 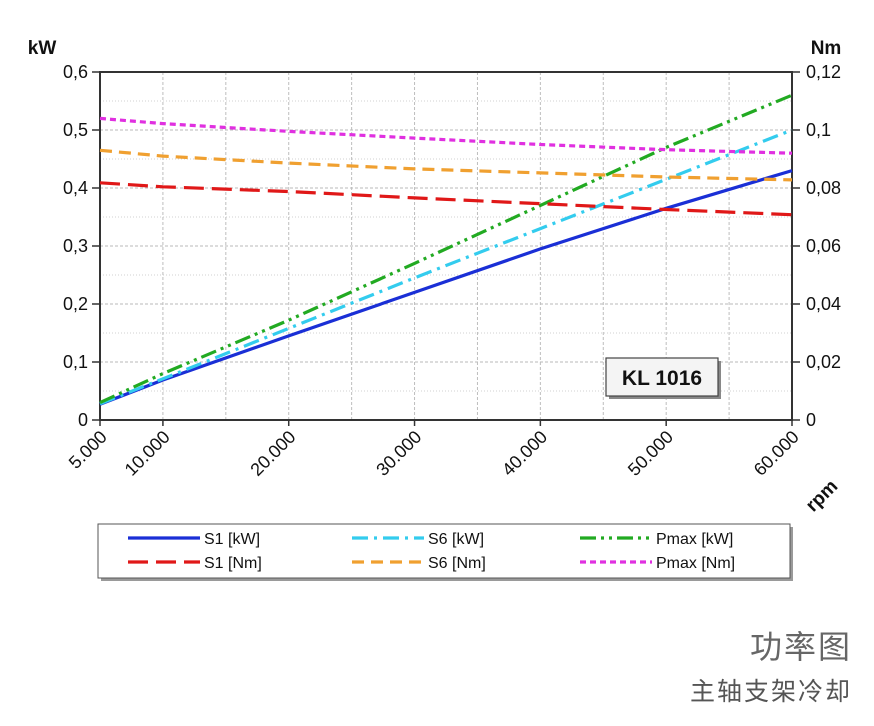 I want to click on y-right-tick-label: 0,04, so click(x=823, y=304).